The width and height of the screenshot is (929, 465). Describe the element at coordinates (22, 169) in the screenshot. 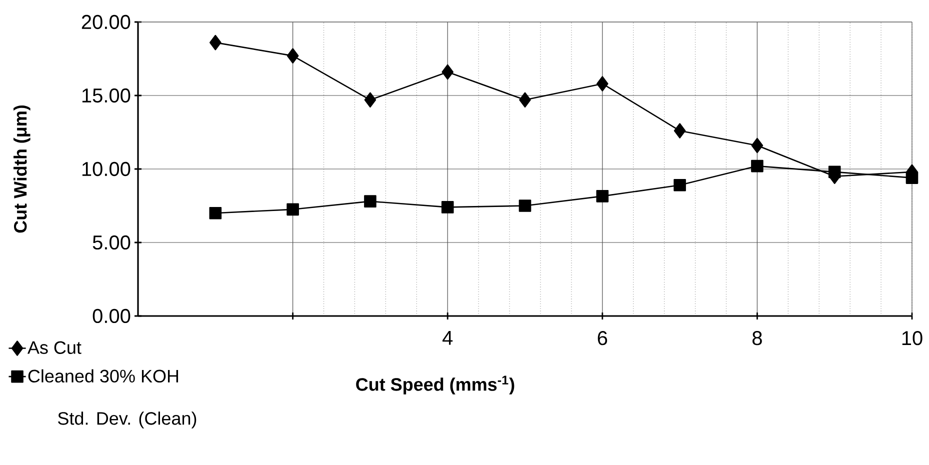

I see `y-axis-title: Cut Width (μm)` at that location.